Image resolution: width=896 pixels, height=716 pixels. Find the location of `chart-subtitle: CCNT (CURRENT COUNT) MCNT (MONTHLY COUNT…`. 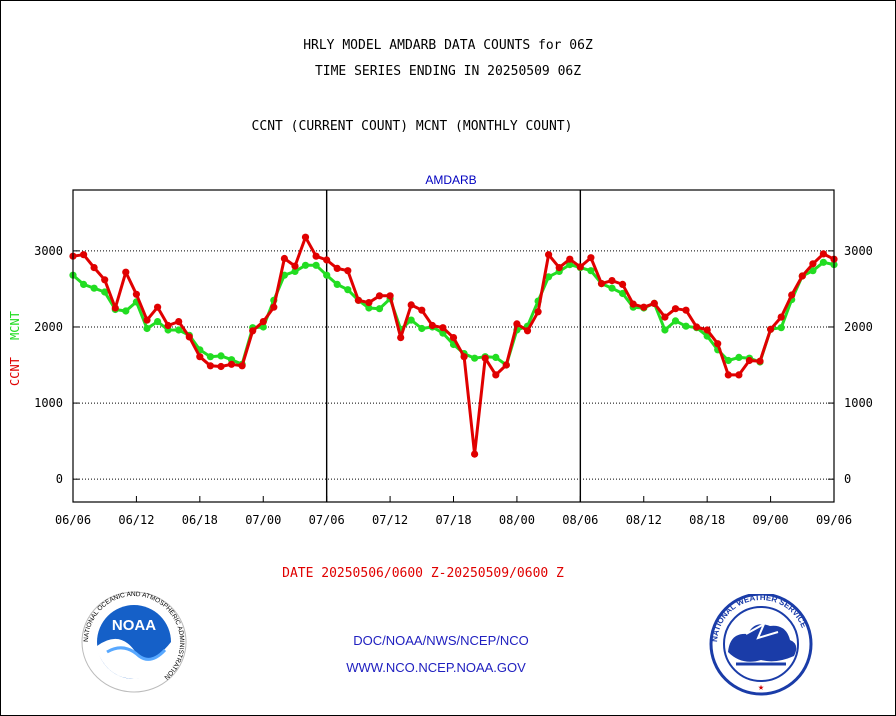

chart-subtitle: CCNT (CURRENT COUNT) MCNT (MONTHLY COUNT… is located at coordinates (412, 126).